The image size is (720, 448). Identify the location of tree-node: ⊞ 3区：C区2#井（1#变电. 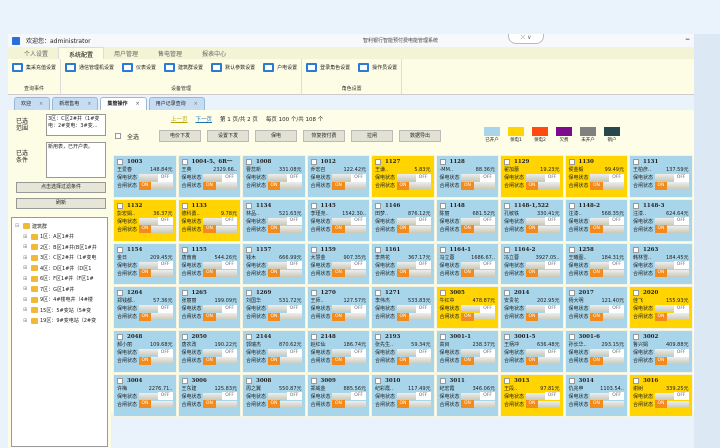
(59, 258).